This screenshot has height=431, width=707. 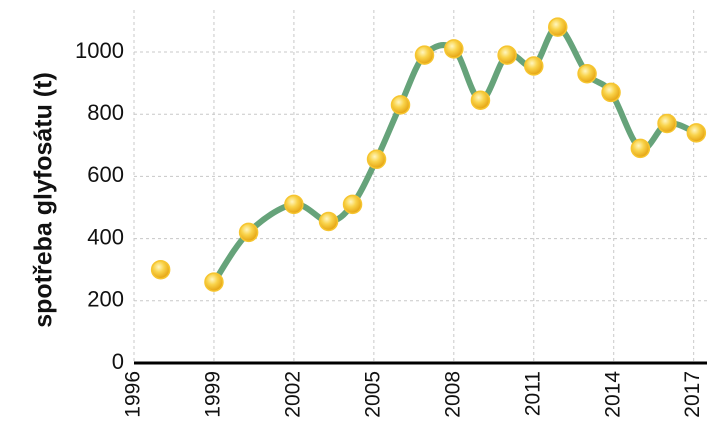 I want to click on x-tick-label: 2017, so click(x=692, y=394).